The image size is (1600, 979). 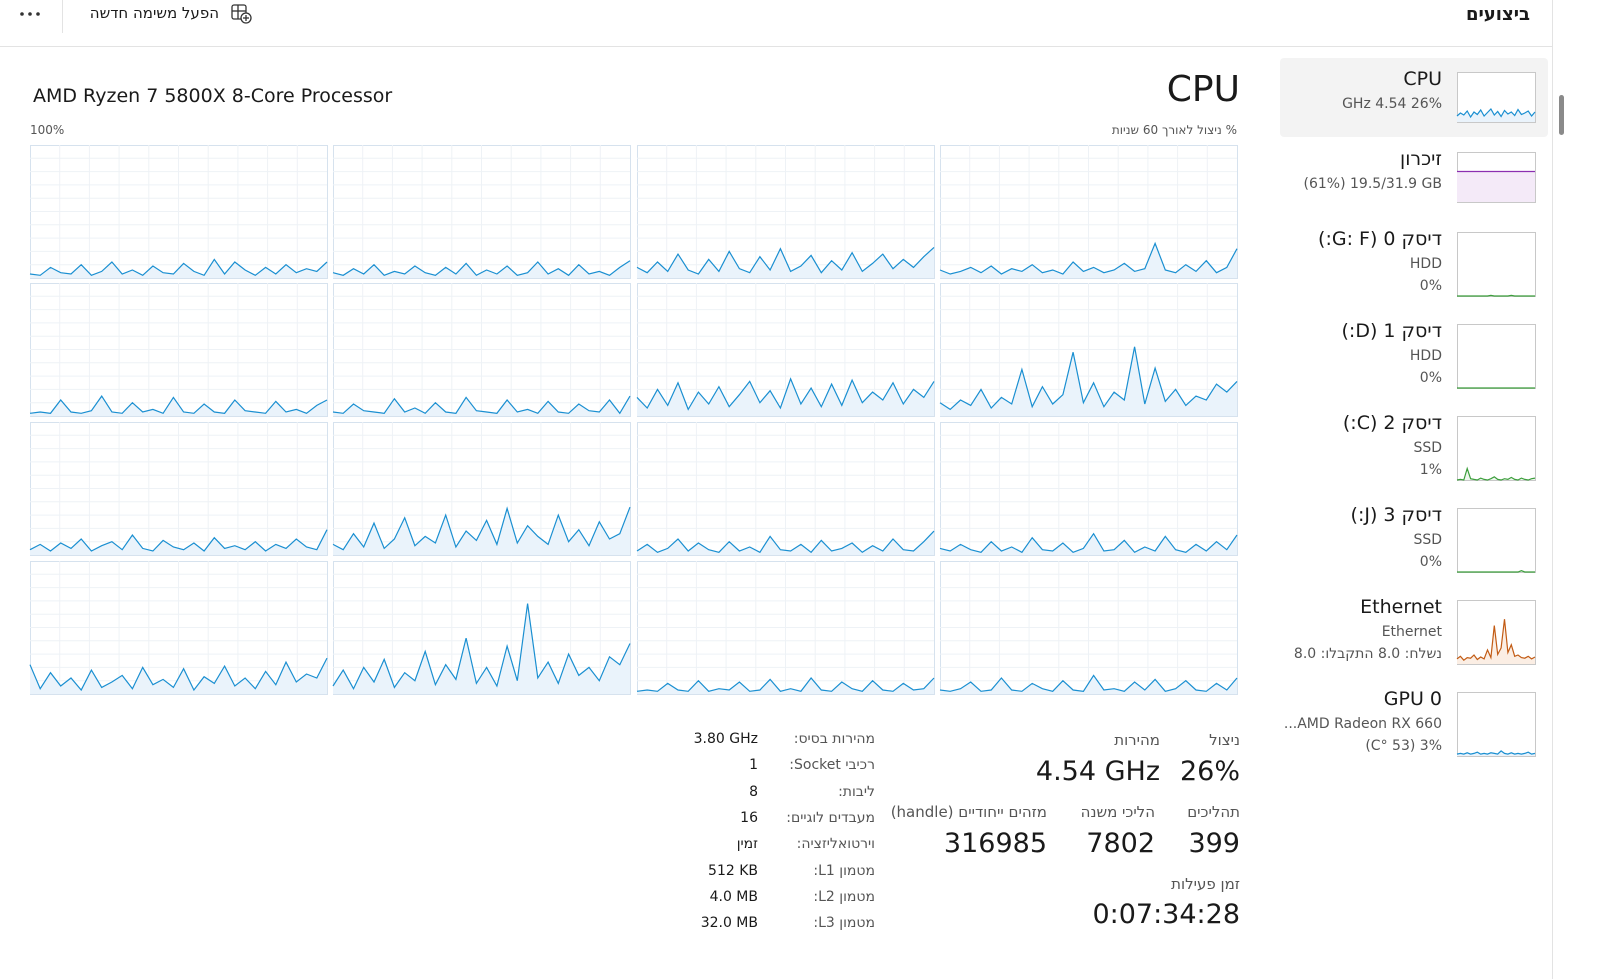 What do you see at coordinates (30, 14) in the screenshot?
I see `more-button` at bounding box center [30, 14].